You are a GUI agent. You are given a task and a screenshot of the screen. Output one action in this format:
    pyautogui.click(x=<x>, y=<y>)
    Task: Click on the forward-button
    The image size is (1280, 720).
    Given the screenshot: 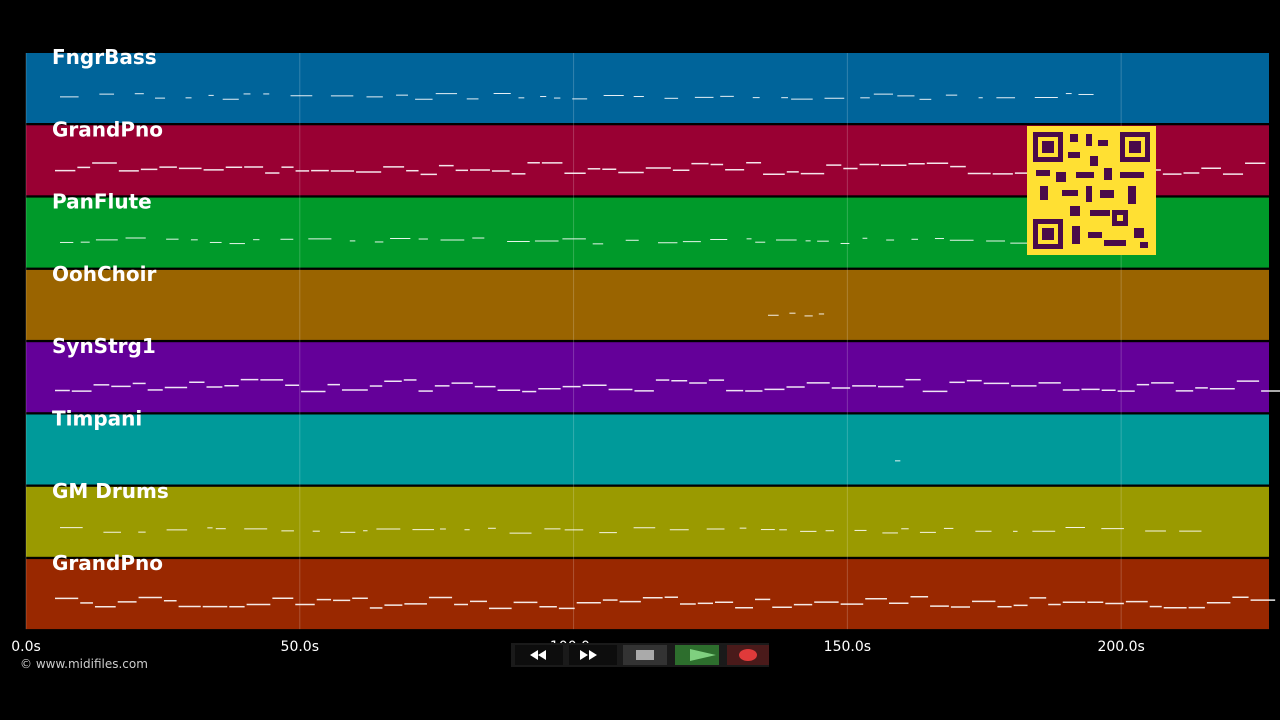 What is the action you would take?
    pyautogui.click(x=593, y=655)
    